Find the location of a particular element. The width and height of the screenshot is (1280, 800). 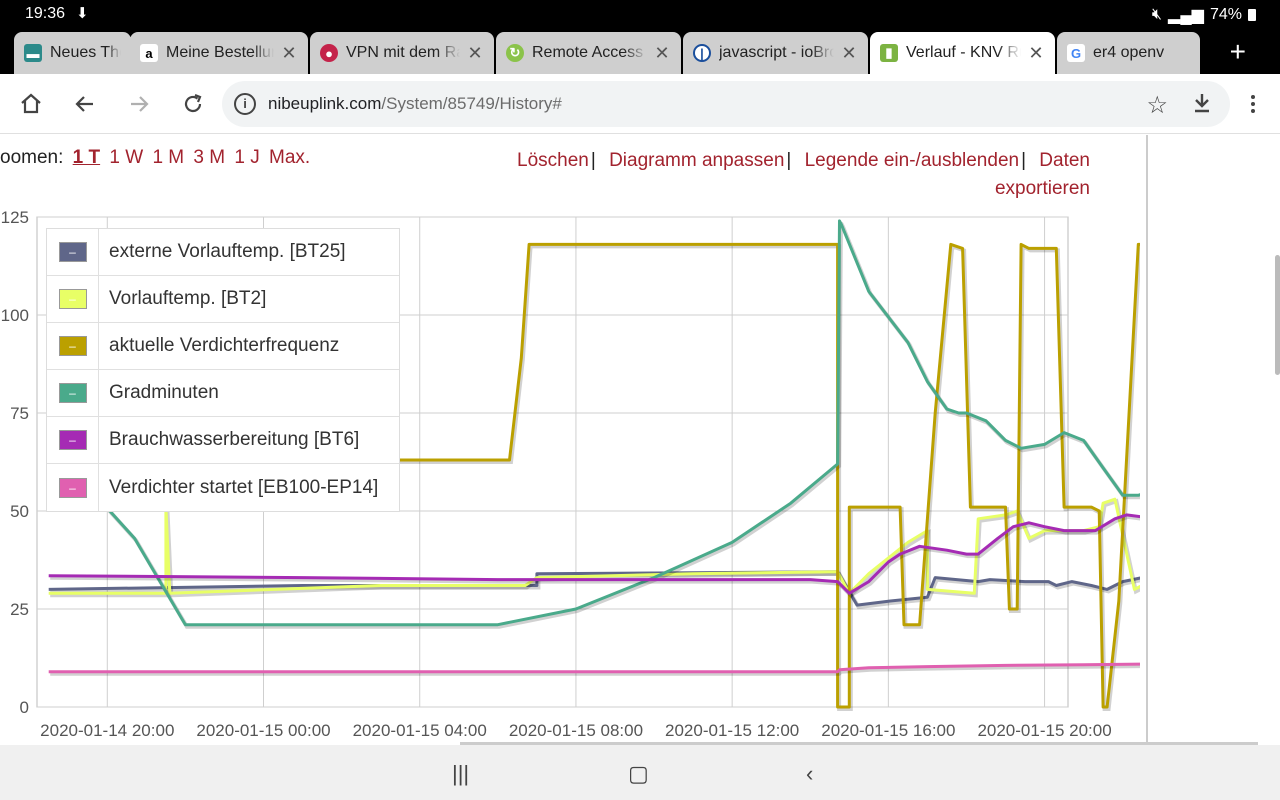

tab-google: G er4 openv is located at coordinates (1128, 53).